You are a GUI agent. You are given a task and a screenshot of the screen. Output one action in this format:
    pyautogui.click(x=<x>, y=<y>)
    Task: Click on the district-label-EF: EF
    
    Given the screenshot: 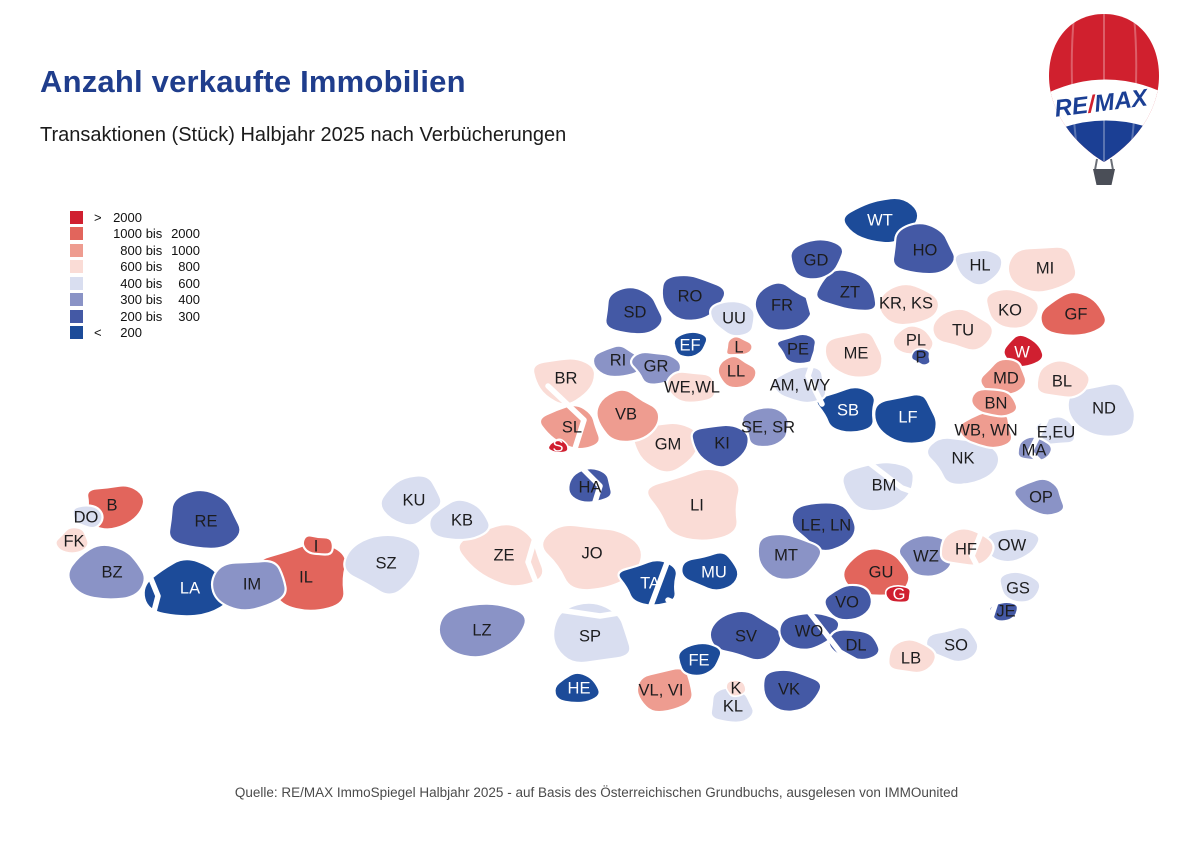 What is the action you would take?
    pyautogui.click(x=689, y=346)
    